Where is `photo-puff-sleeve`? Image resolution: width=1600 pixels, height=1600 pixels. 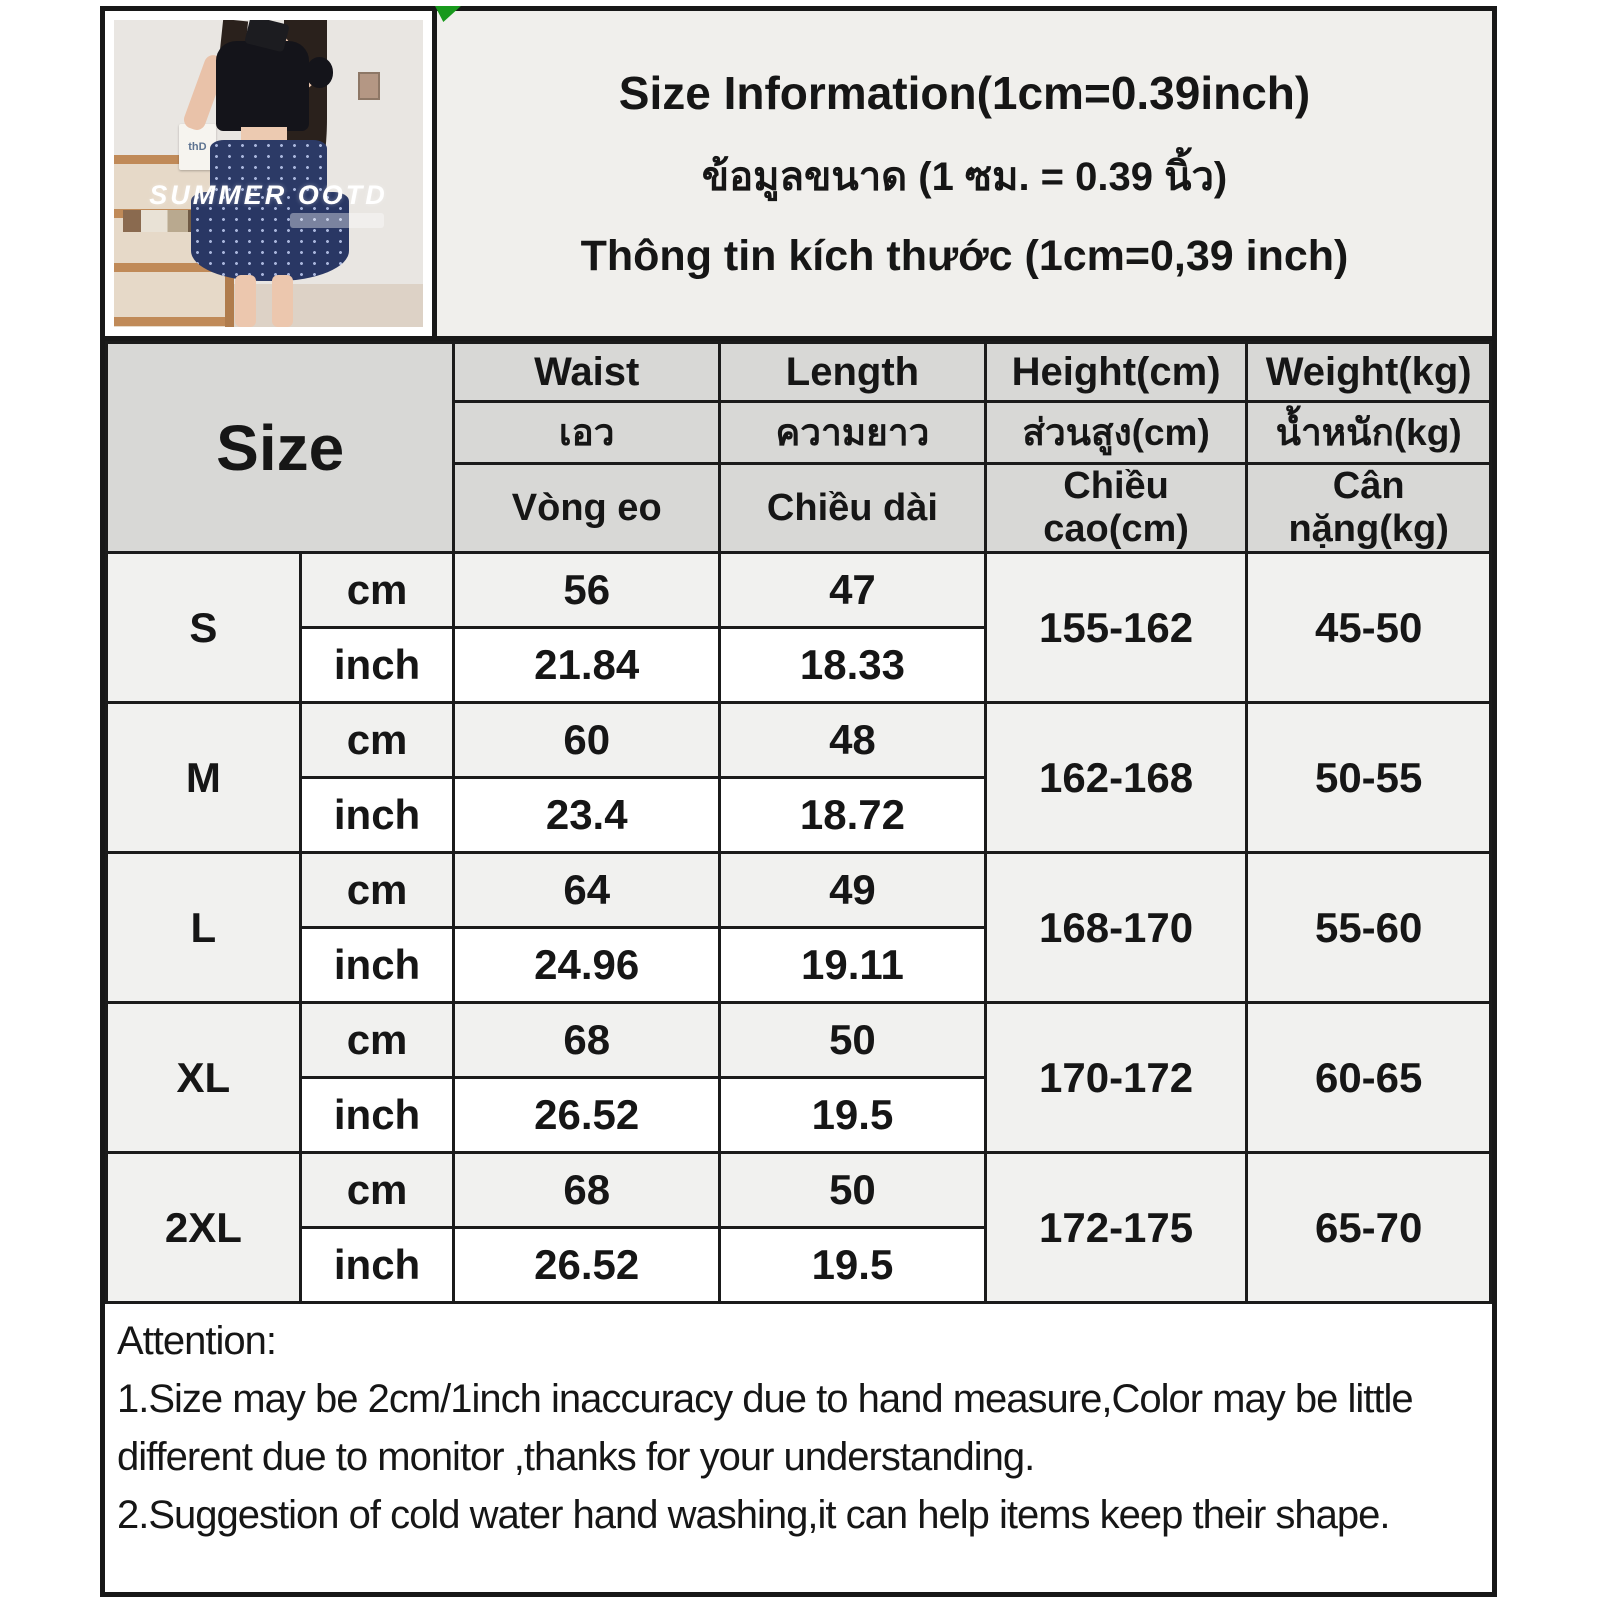 photo-puff-sleeve is located at coordinates (319, 72).